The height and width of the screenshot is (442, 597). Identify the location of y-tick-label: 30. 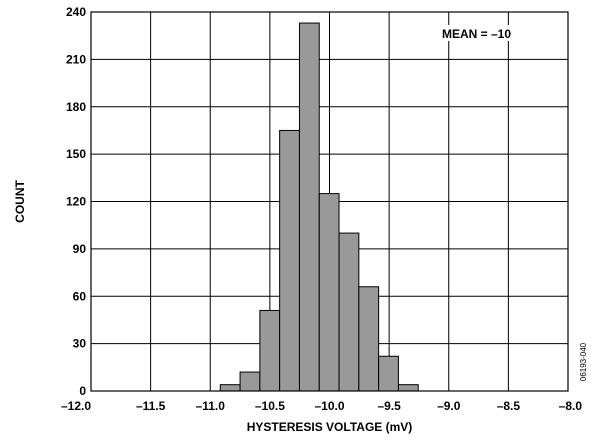
(80, 344).